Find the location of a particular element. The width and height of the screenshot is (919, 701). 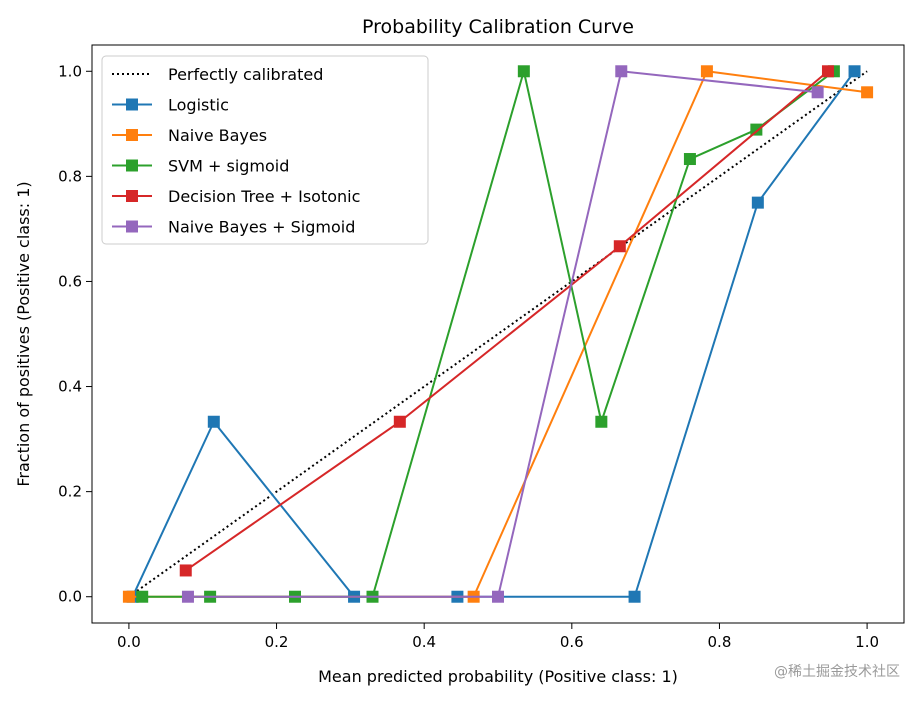

x-tick-label: 0.2 is located at coordinates (277, 642).